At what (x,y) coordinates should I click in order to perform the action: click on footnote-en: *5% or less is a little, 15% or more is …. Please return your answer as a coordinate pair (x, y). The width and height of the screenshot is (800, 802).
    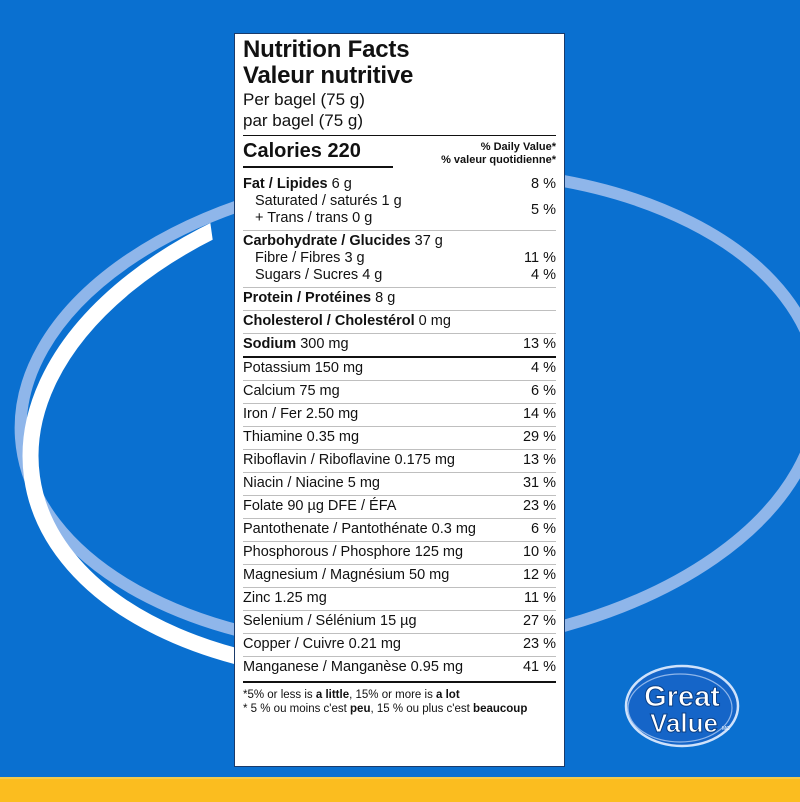
    Looking at the image, I should click on (351, 695).